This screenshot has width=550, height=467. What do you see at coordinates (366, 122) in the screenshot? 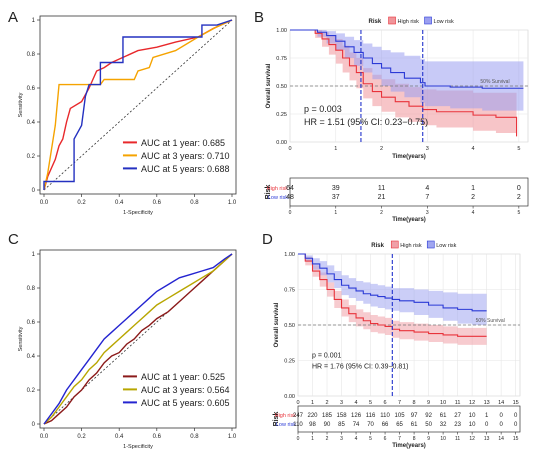
I see `hazard-ratio: HR = 1.51 (95% CI: 0.23−0.75)` at bounding box center [366, 122].